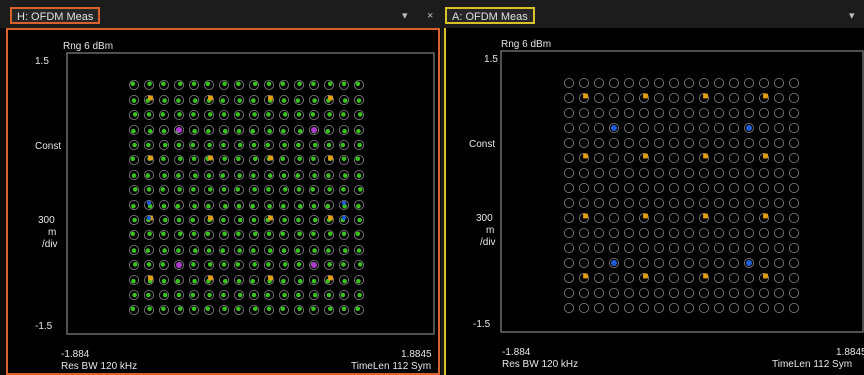 The image size is (864, 375). What do you see at coordinates (55, 15) in the screenshot?
I see `tab-h-ofdm-meas: H: OFDM Meas` at bounding box center [55, 15].